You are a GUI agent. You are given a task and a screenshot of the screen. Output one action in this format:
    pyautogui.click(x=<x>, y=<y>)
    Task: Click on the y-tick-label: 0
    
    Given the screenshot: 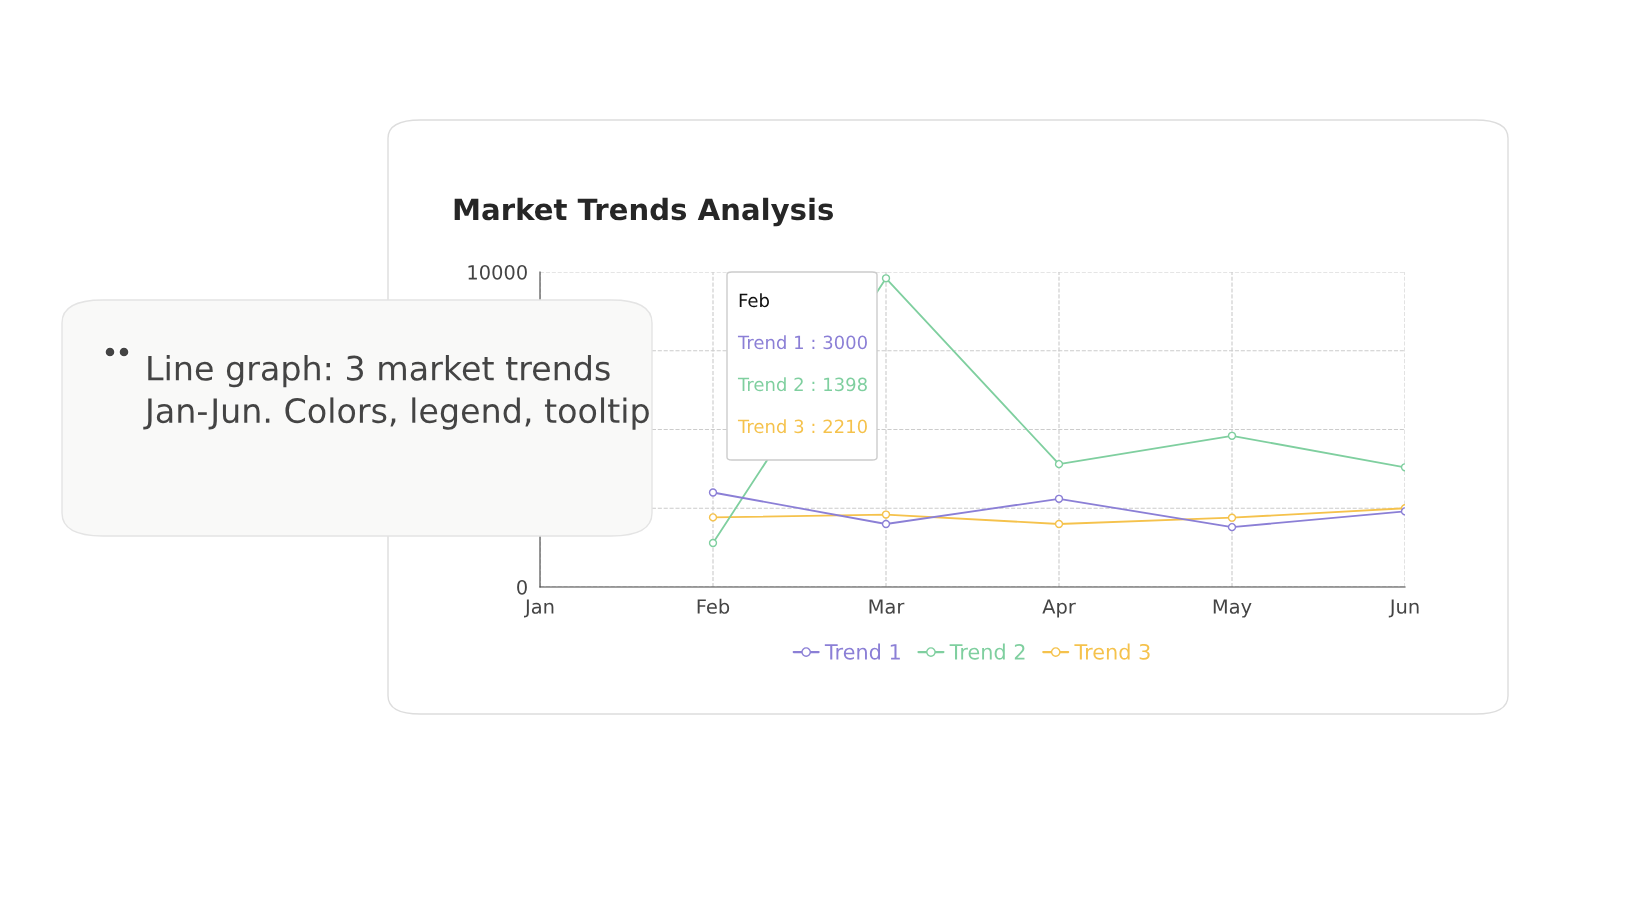 What is the action you would take?
    pyautogui.click(x=522, y=587)
    